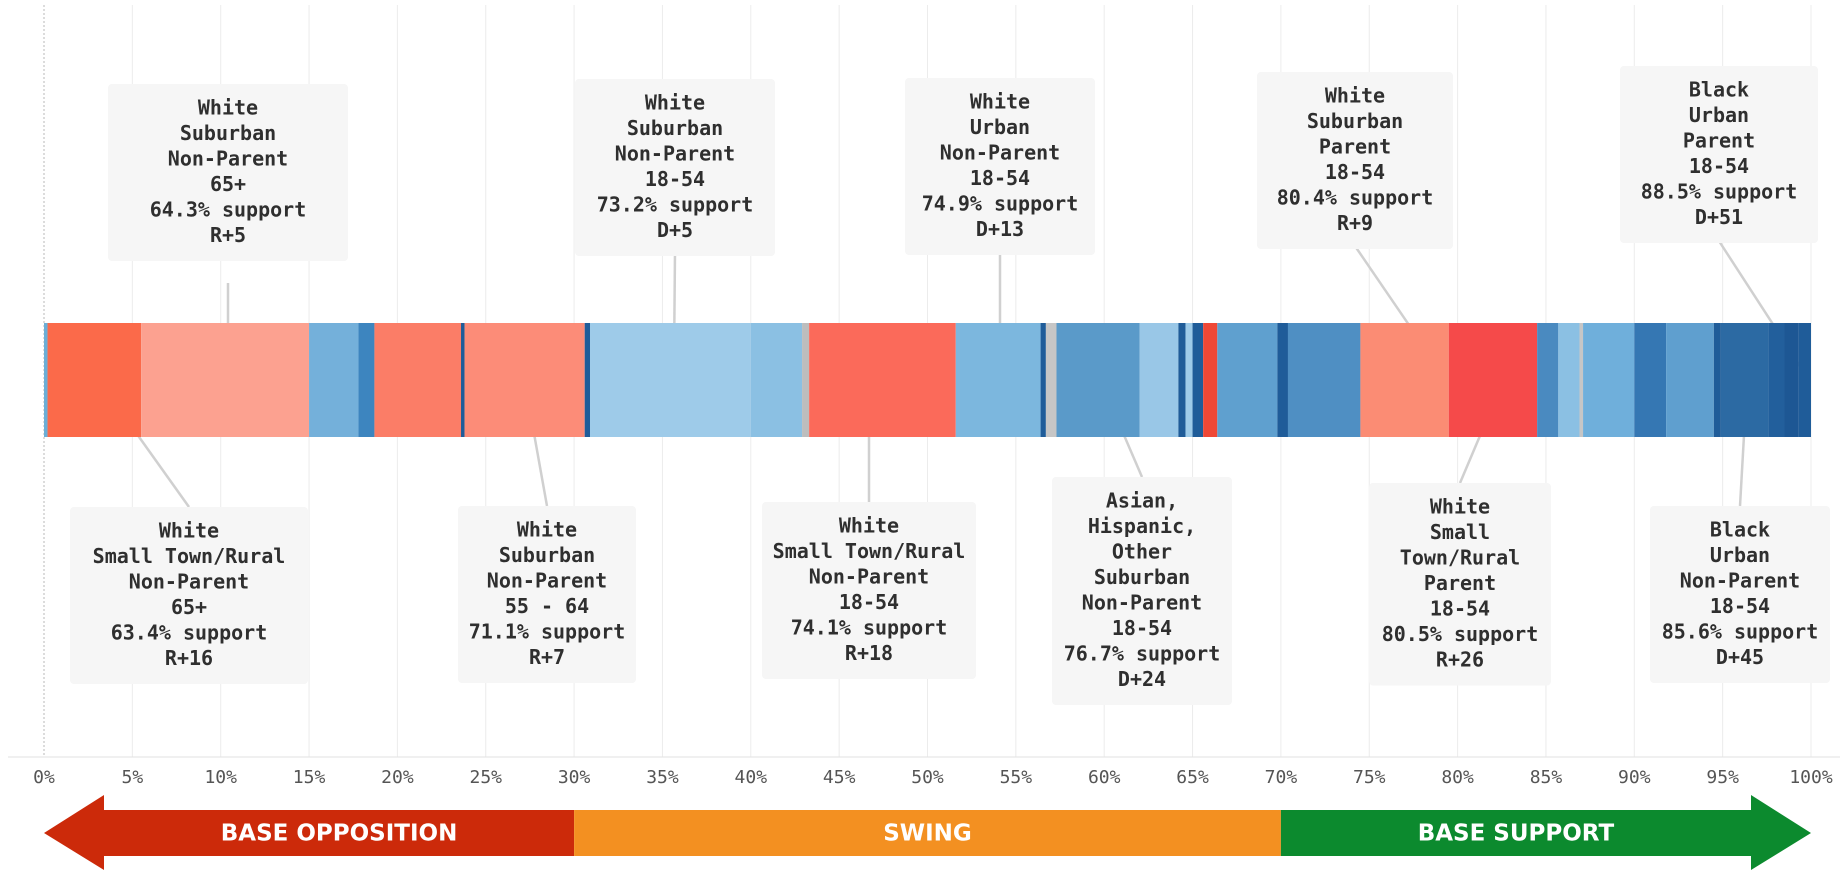 The width and height of the screenshot is (1848, 870). What do you see at coordinates (220, 777) in the screenshot?
I see `x-tick-label: 10%` at bounding box center [220, 777].